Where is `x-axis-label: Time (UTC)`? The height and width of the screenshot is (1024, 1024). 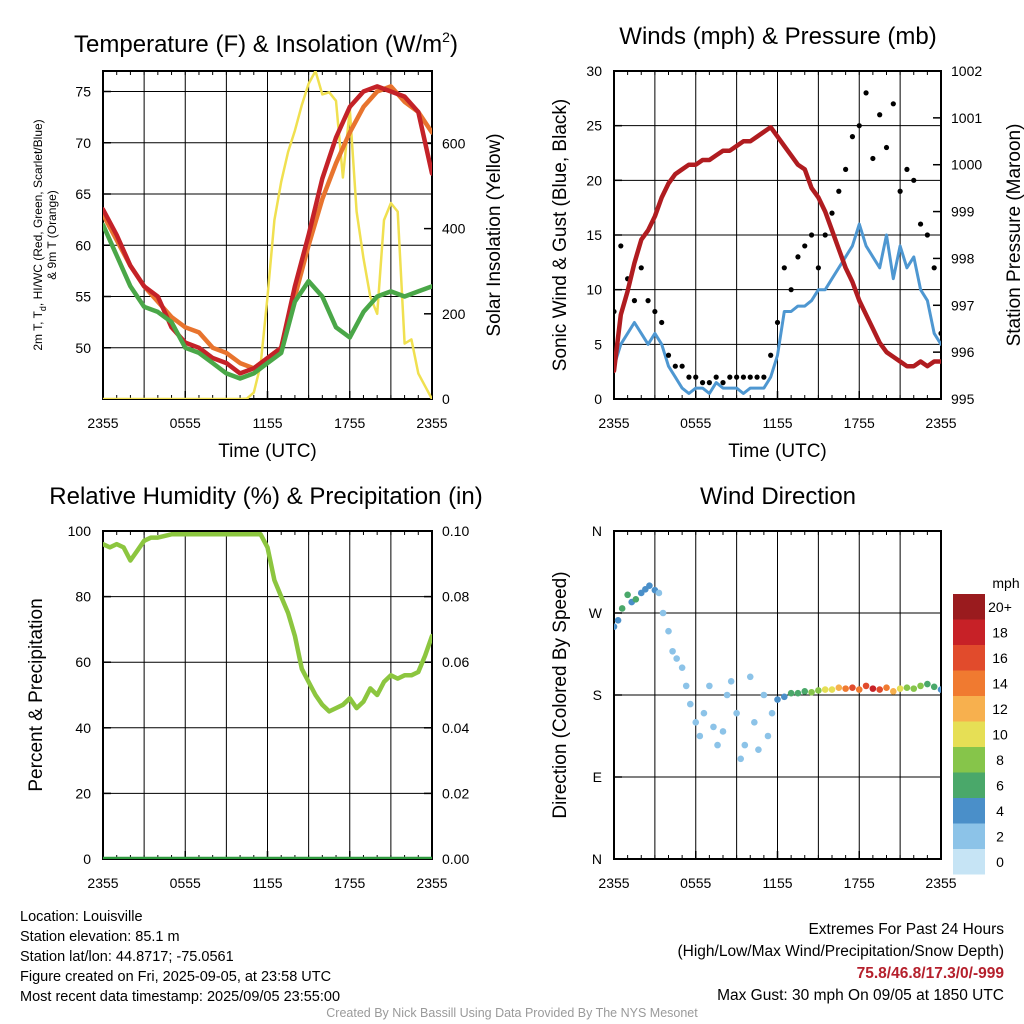 x-axis-label: Time (UTC) is located at coordinates (777, 451).